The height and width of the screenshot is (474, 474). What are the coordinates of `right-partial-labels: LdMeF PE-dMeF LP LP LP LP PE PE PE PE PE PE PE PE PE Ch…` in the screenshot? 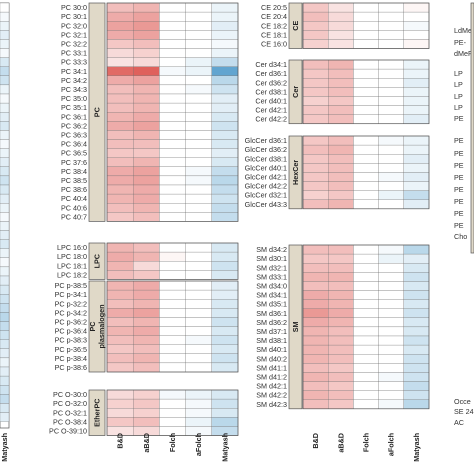 It's located at (464, 214).